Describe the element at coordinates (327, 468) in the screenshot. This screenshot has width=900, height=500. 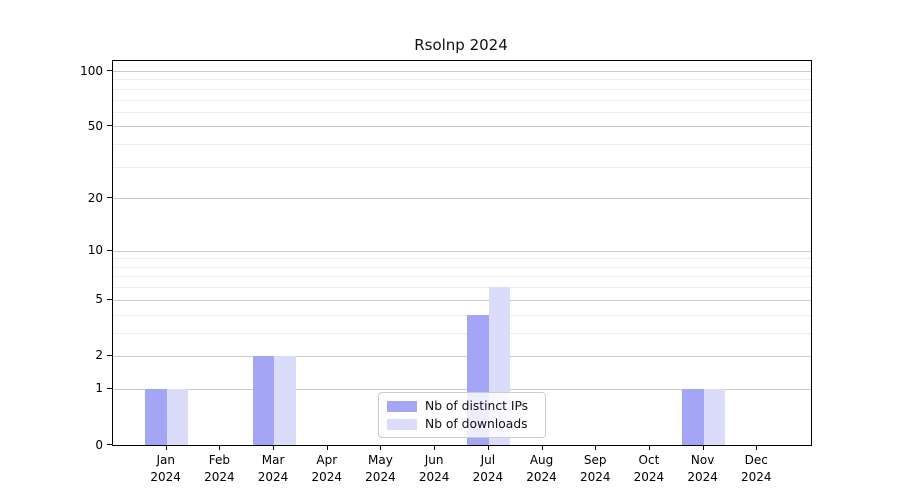
I see `x-axis-label: Apr 2024` at that location.